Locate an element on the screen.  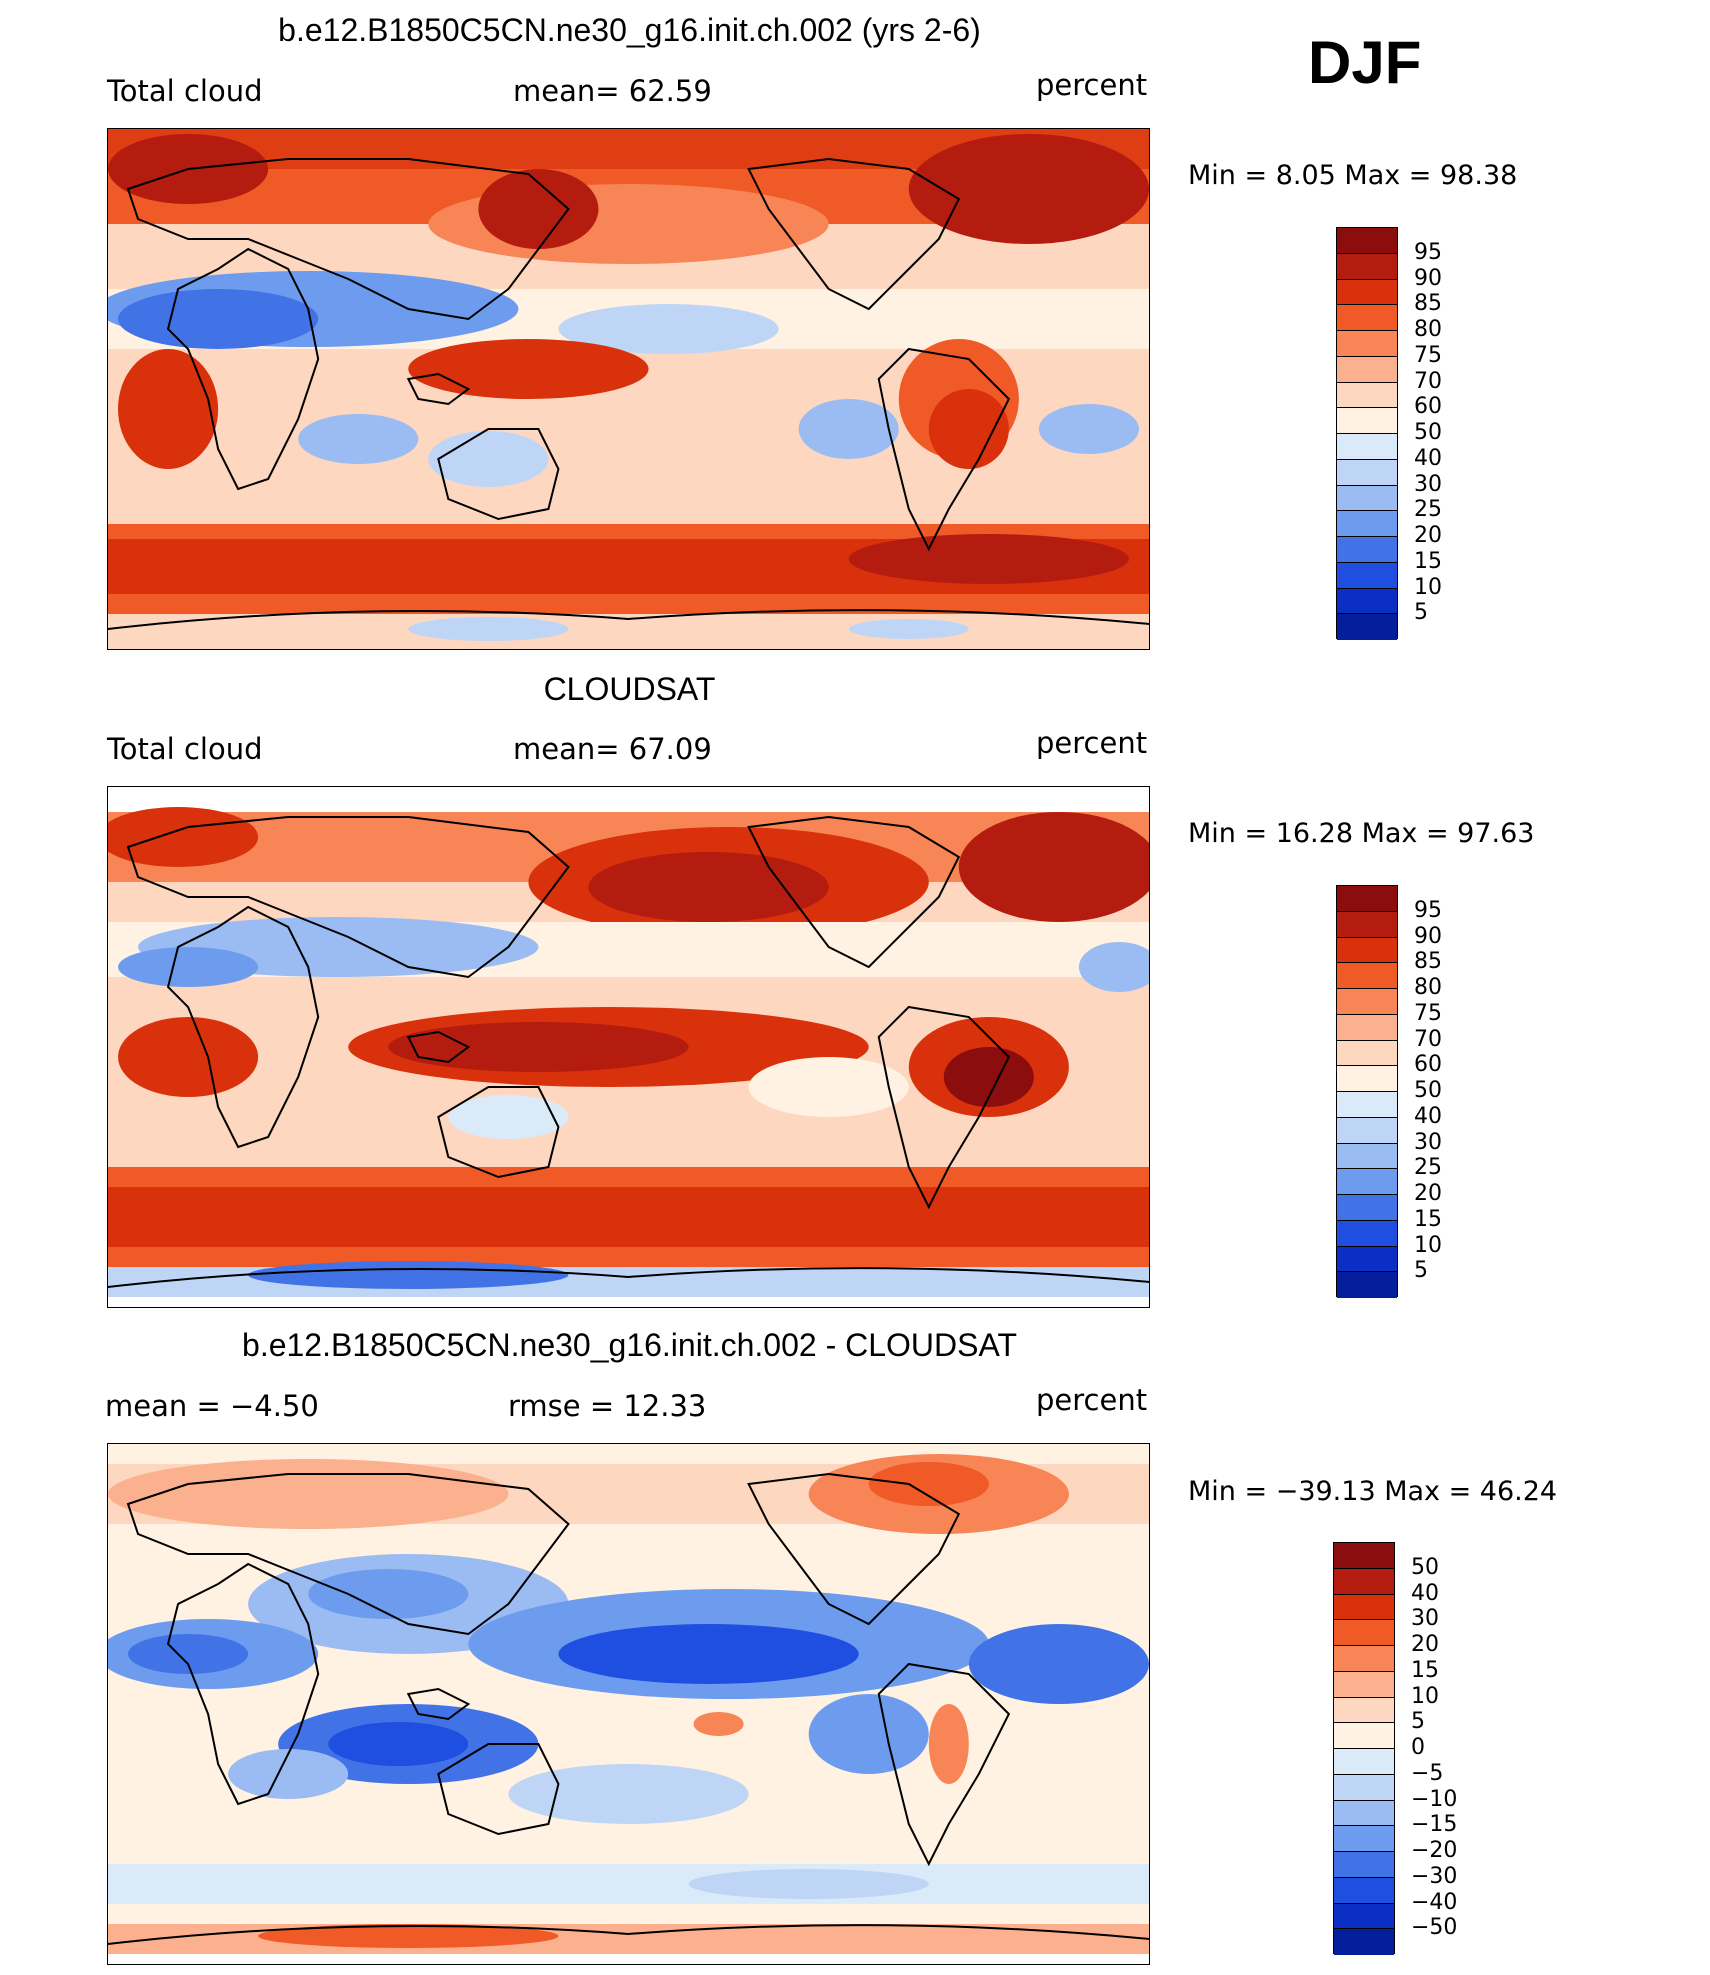
panel-1-minmax: Min = 8.05 Max = 98.38 is located at coordinates (1353, 175).